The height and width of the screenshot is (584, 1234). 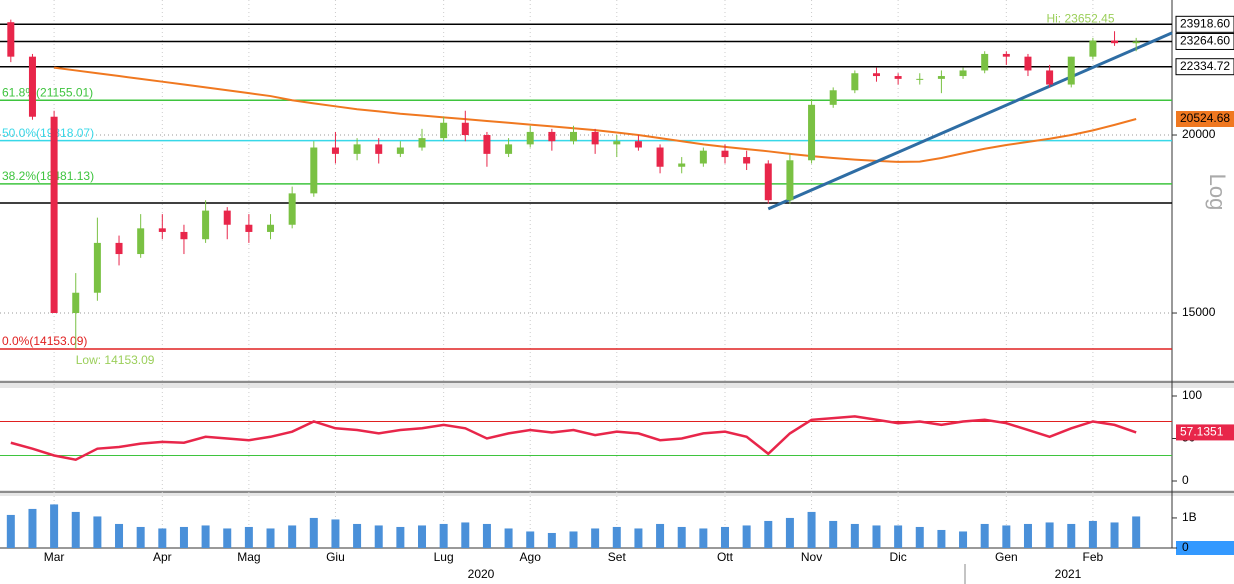 What do you see at coordinates (1199, 134) in the screenshot?
I see `y-tick-label: 20000` at bounding box center [1199, 134].